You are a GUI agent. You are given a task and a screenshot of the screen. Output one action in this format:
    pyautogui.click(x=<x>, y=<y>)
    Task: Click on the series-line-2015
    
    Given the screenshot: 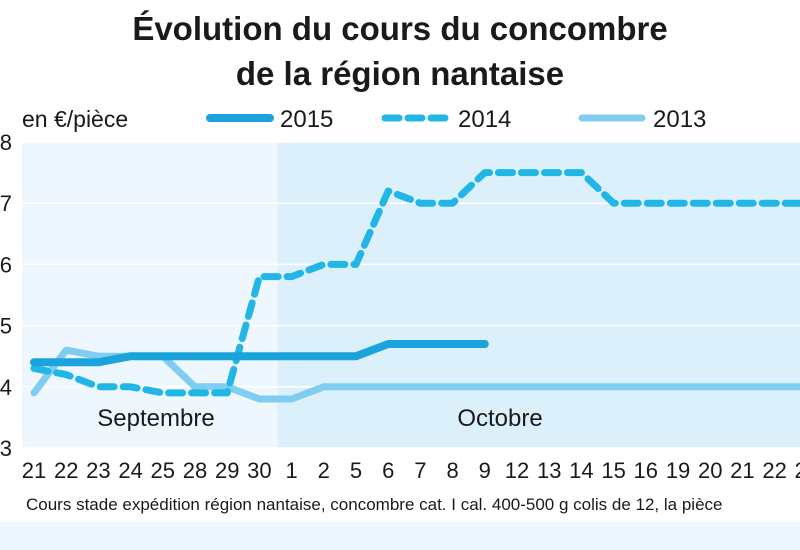 What is the action you would take?
    pyautogui.click(x=259, y=353)
    